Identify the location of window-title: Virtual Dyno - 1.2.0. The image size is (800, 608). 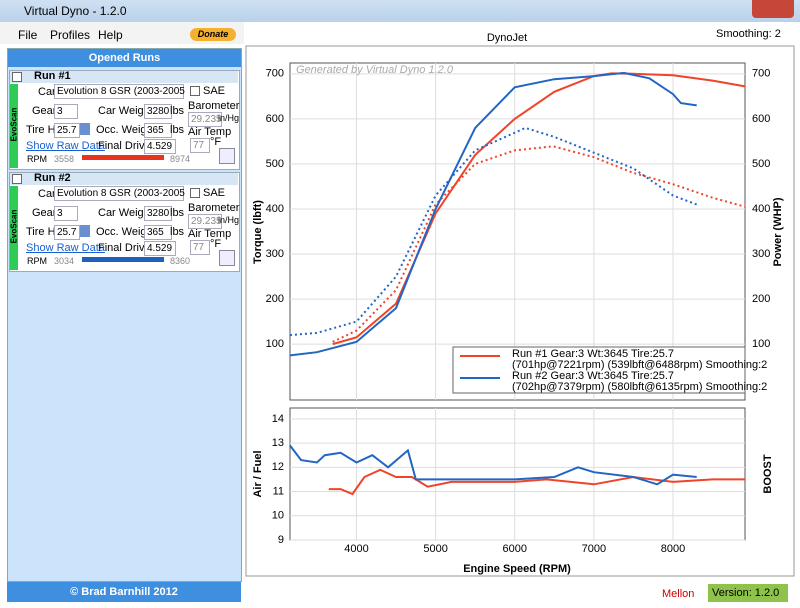
(75, 11).